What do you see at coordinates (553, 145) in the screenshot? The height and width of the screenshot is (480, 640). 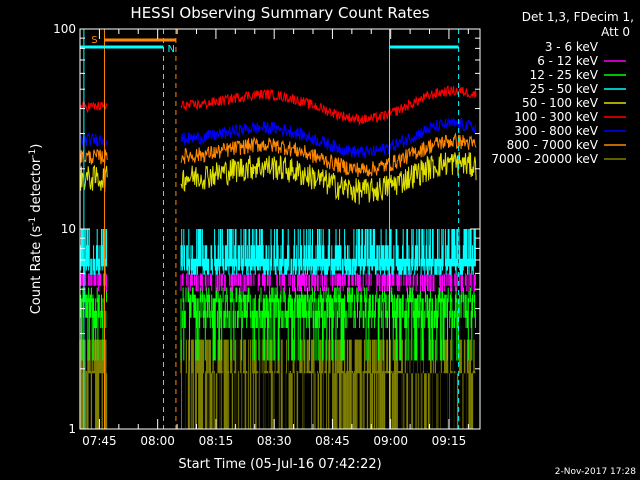 I see `legend-label-800-7000kev: 800 - 7000 keV` at bounding box center [553, 145].